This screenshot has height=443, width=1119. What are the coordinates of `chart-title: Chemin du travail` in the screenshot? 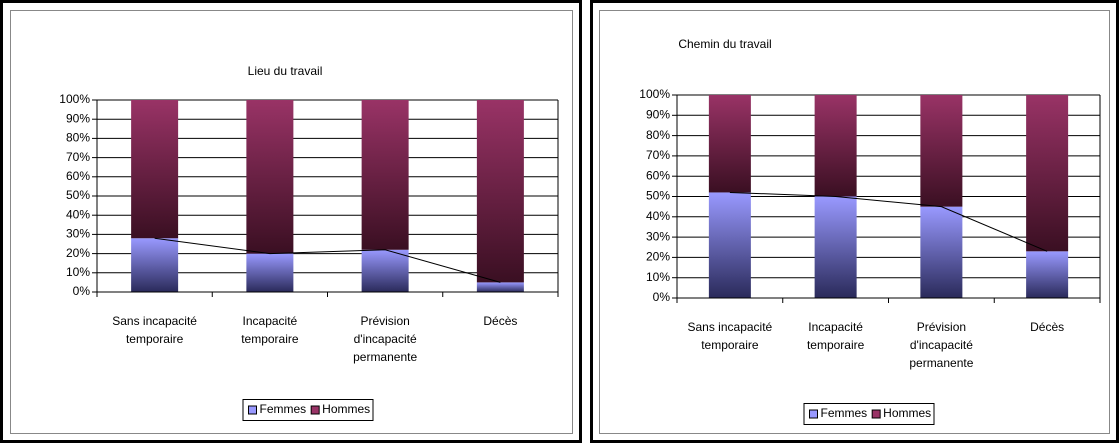 It's located at (724, 44).